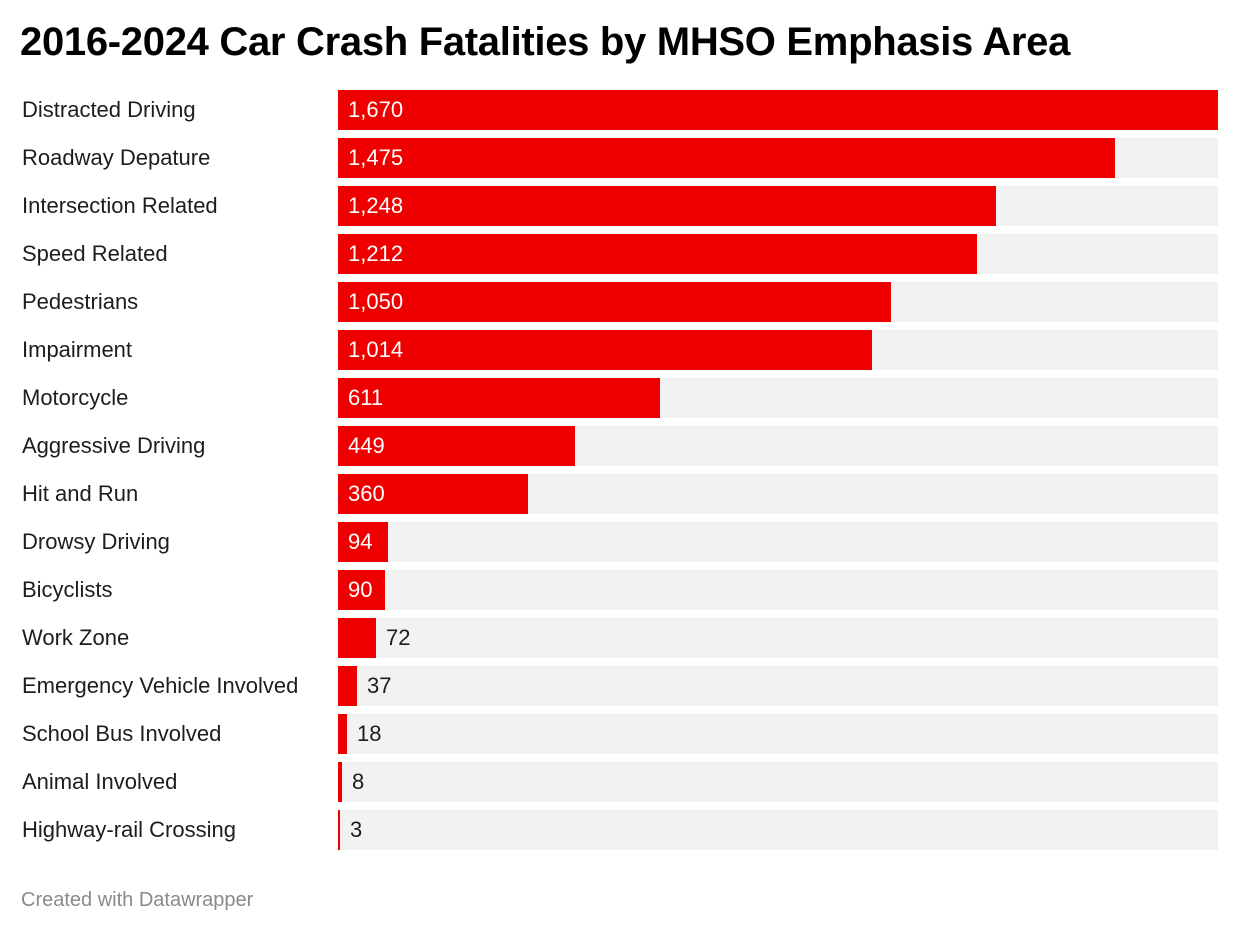 The width and height of the screenshot is (1240, 936). I want to click on bar-row: Aggressive Driving 449, so click(620, 446).